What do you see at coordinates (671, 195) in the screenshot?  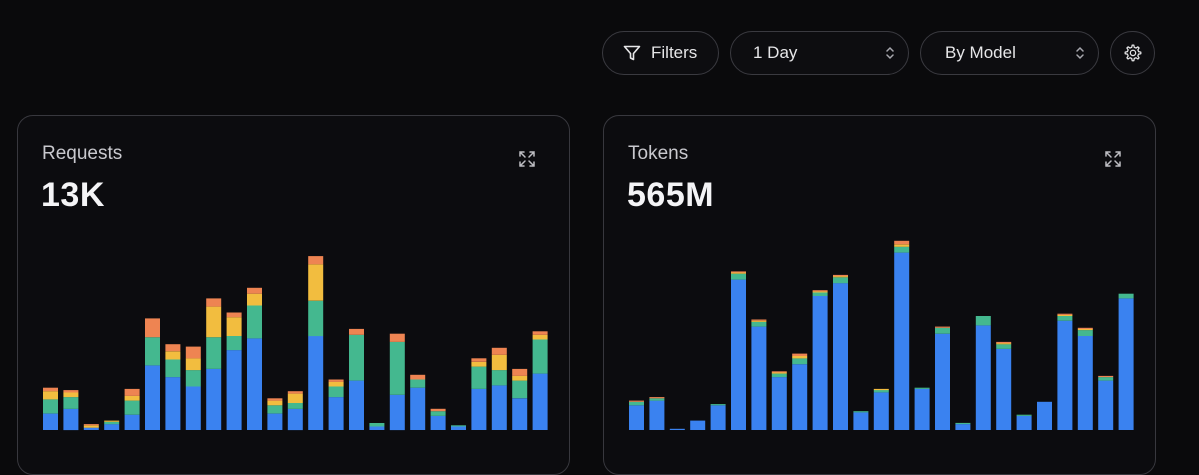 I see `tokens-value: 565M` at bounding box center [671, 195].